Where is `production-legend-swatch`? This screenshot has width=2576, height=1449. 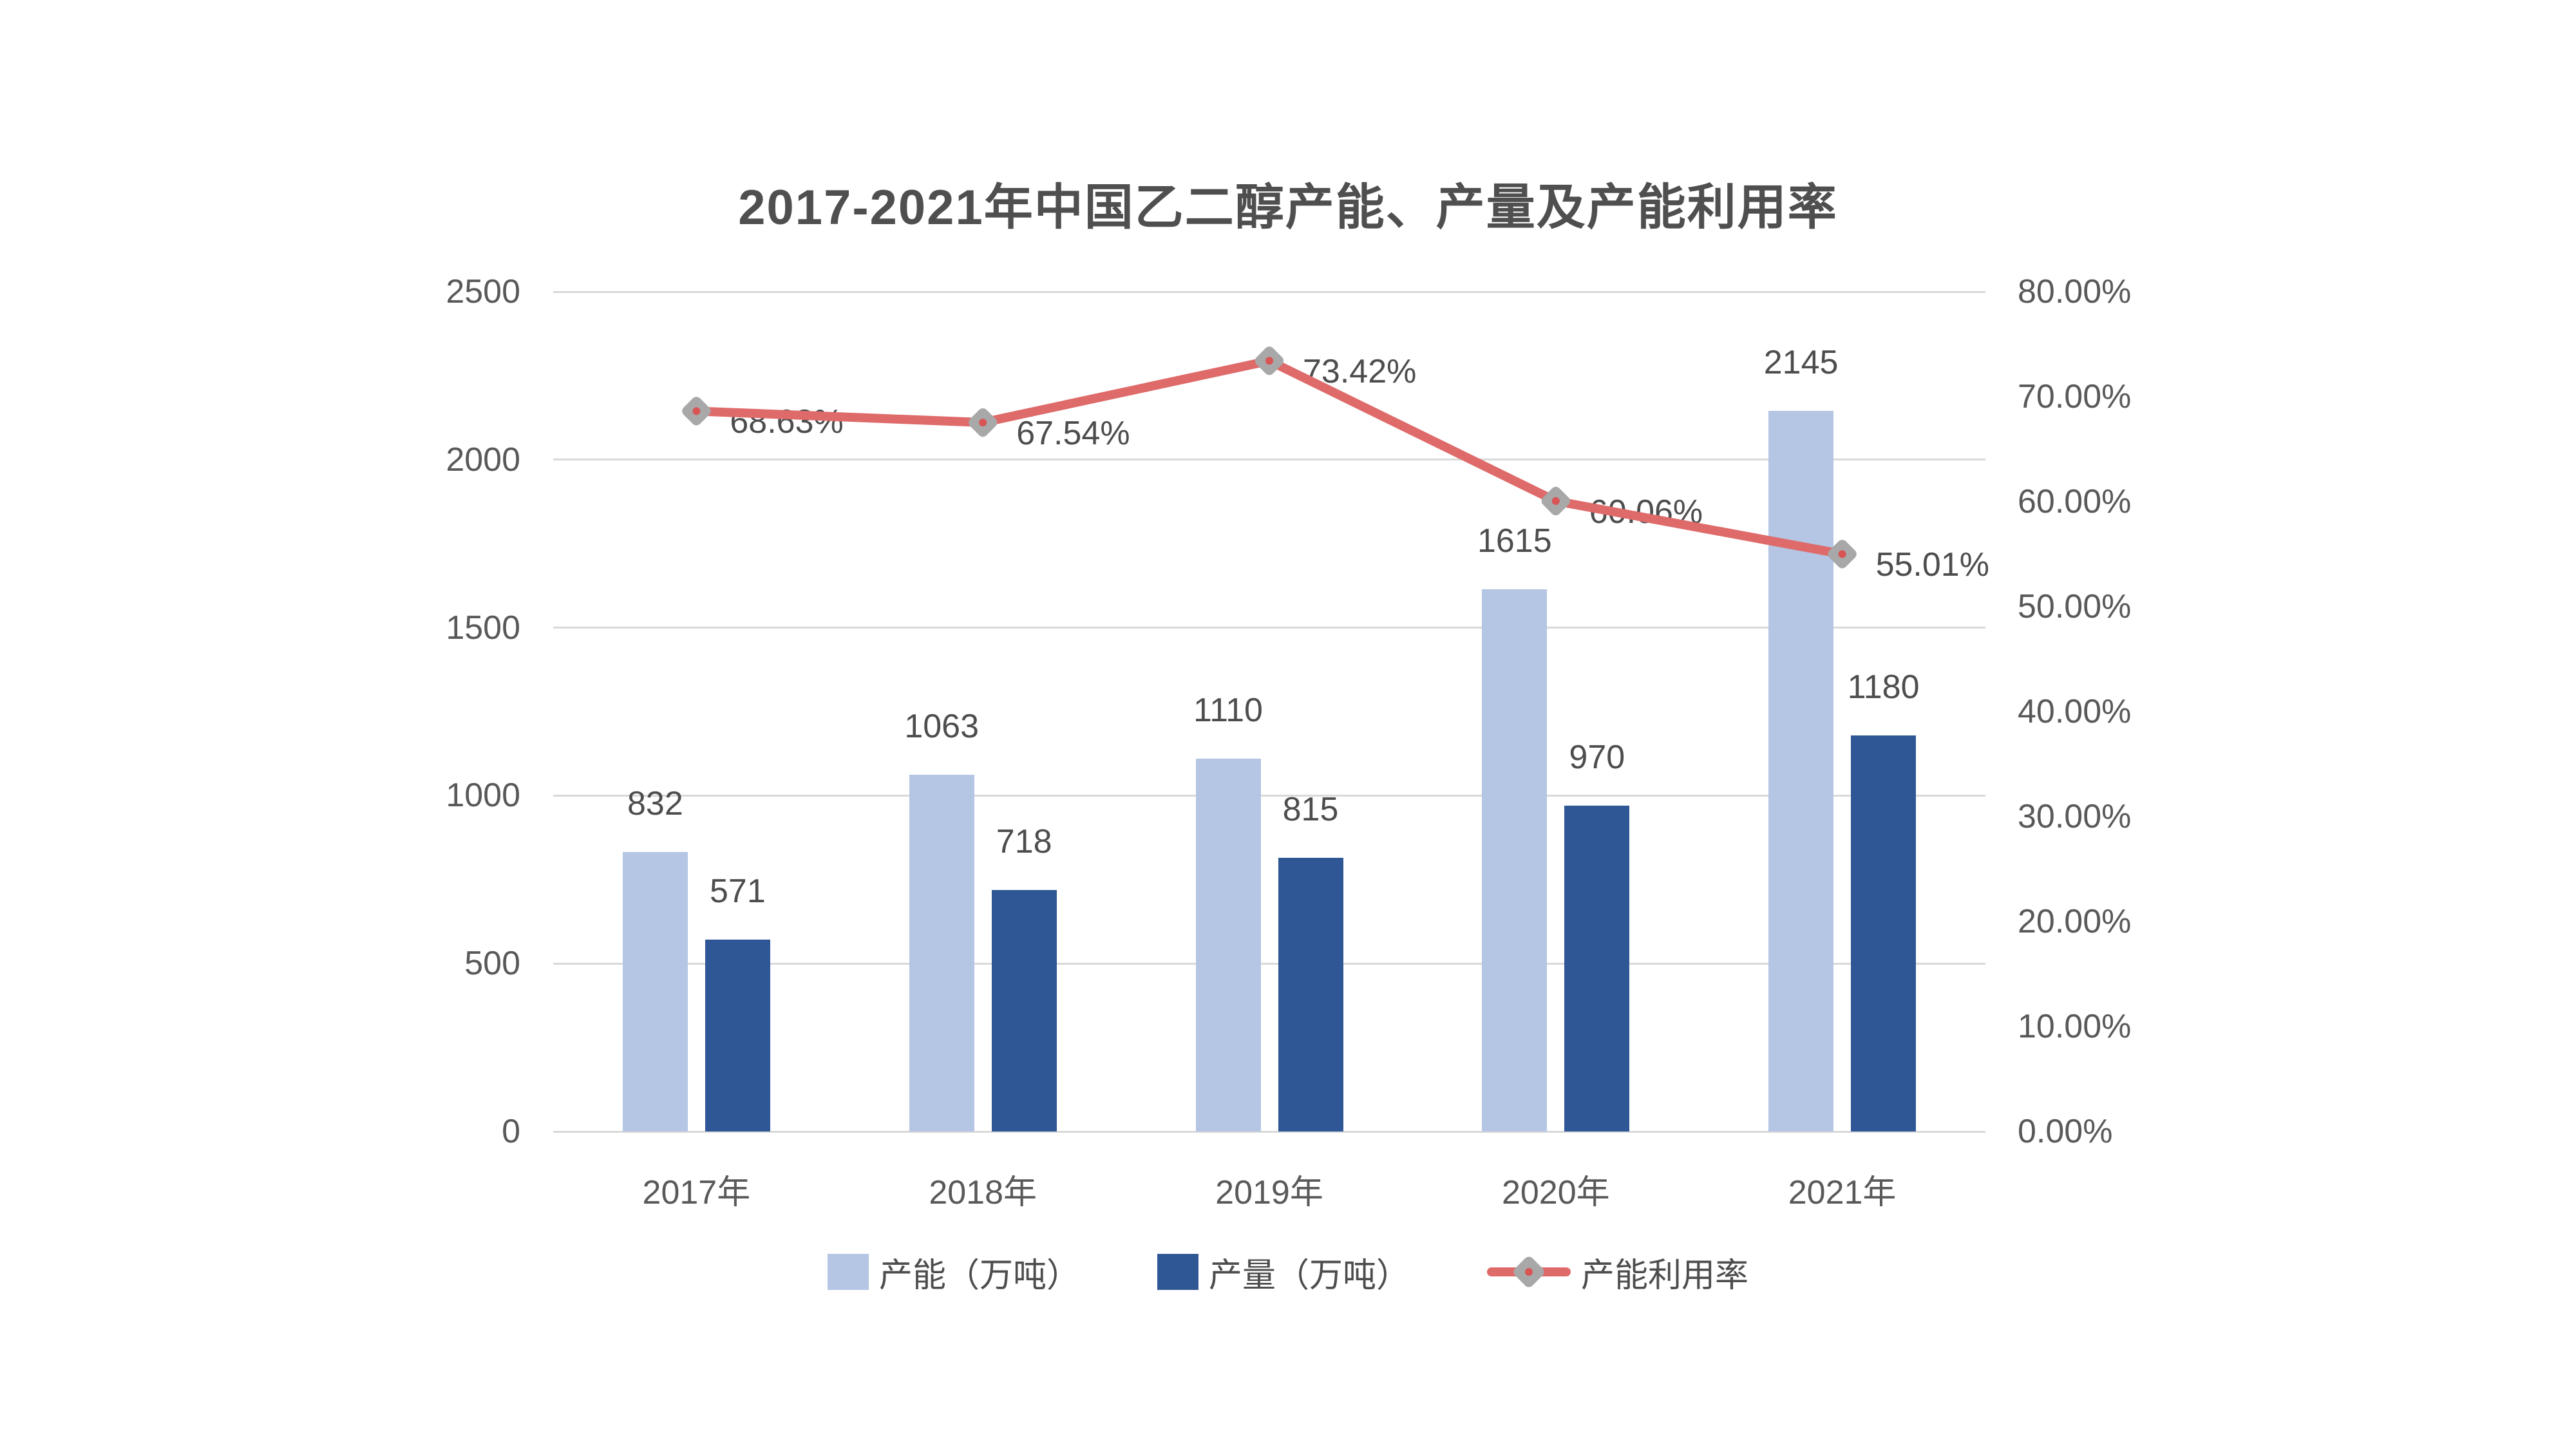 production-legend-swatch is located at coordinates (1177, 1272).